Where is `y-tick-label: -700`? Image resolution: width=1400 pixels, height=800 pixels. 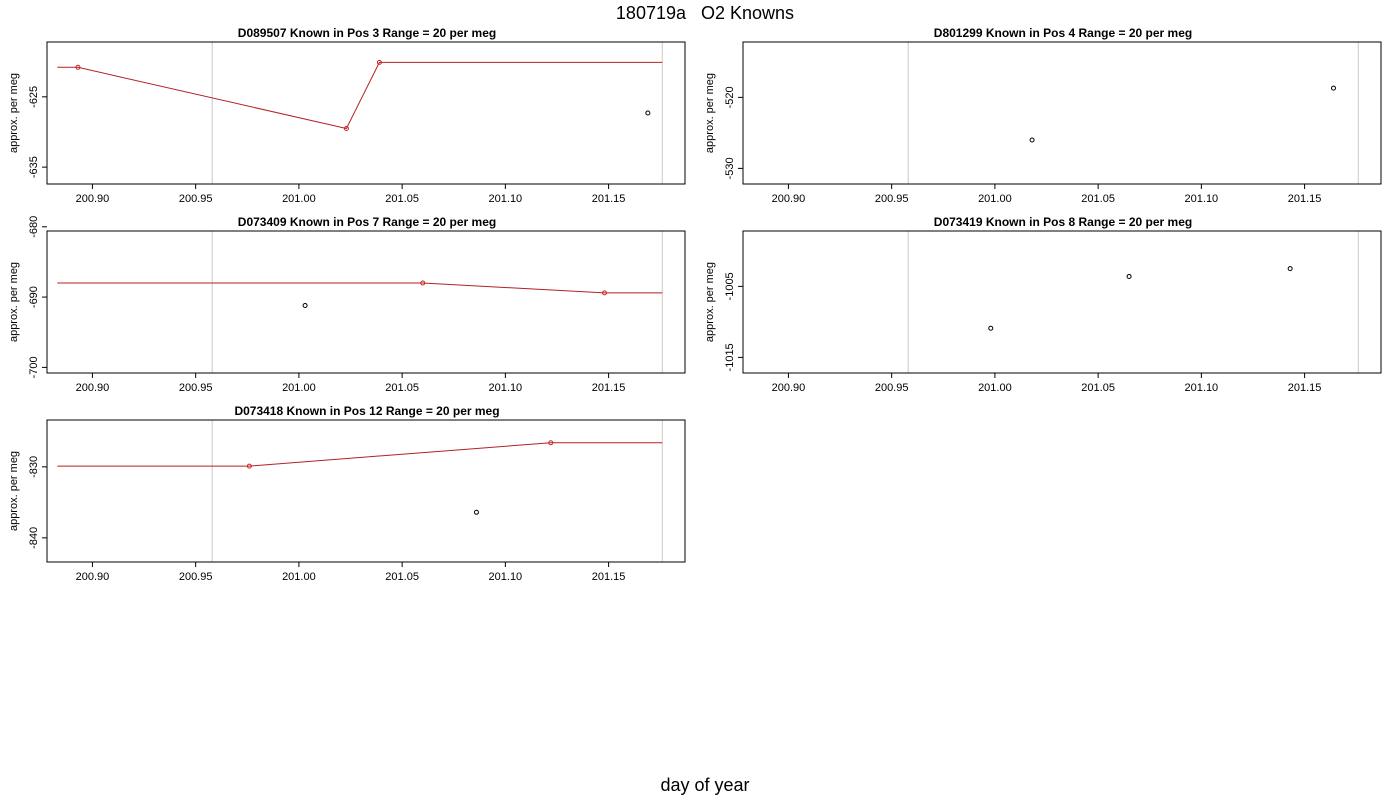 y-tick-label: -700 is located at coordinates (34, 367).